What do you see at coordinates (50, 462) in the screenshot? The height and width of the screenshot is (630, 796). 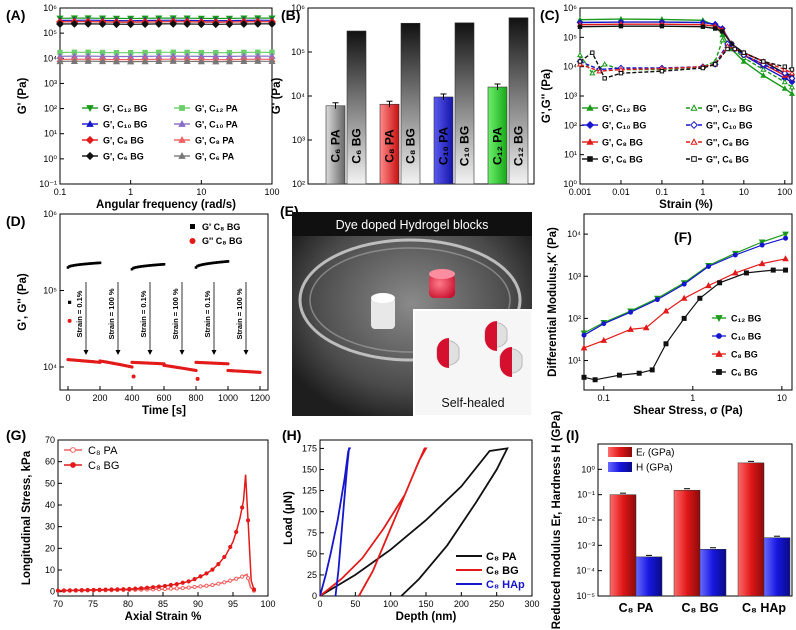 I see `y-tick-label: 60` at bounding box center [50, 462].